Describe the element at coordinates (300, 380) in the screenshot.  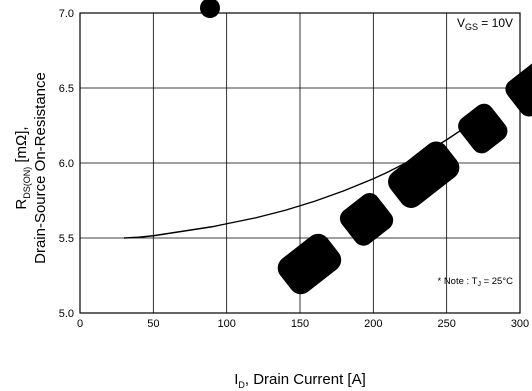
I see `x-axis-title: ID, Drain Current [A]` at that location.